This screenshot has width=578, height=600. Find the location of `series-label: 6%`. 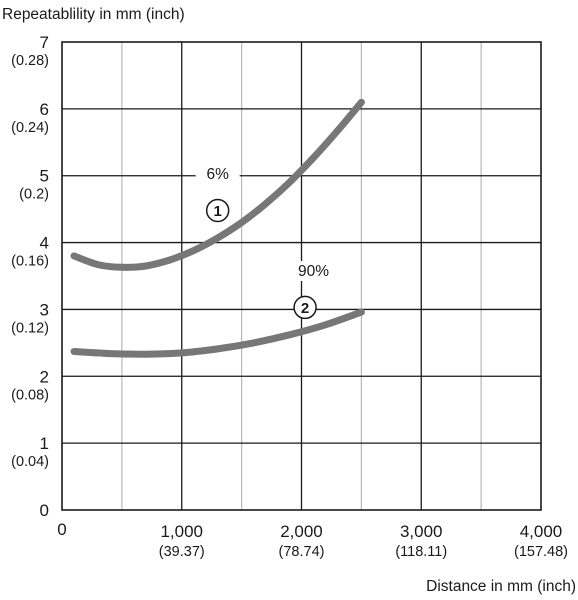

series-label: 6% is located at coordinates (217, 174).